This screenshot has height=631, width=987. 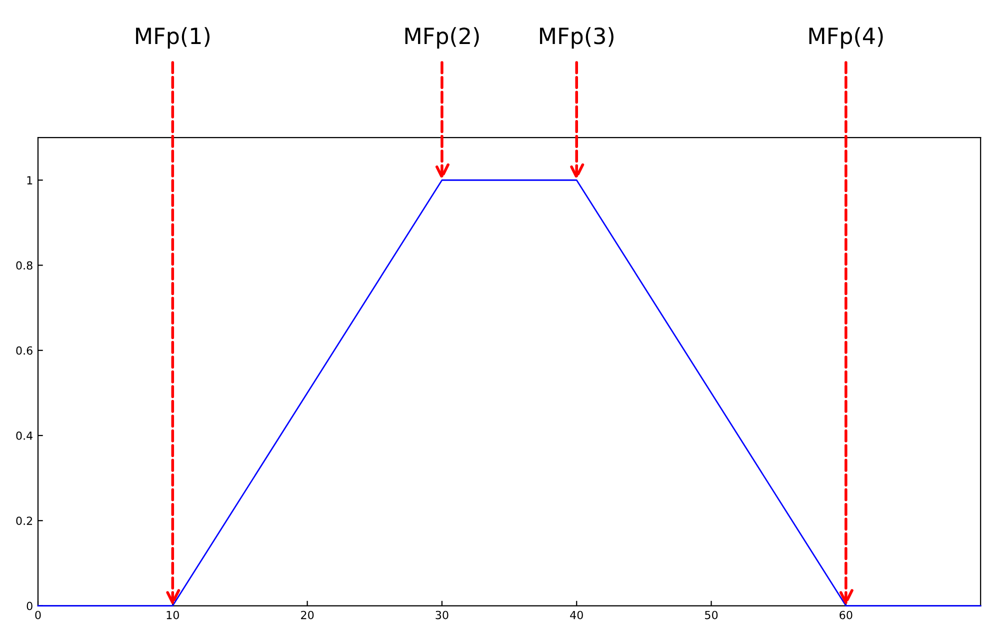 I want to click on x-tick-label: 10, so click(x=172, y=615).